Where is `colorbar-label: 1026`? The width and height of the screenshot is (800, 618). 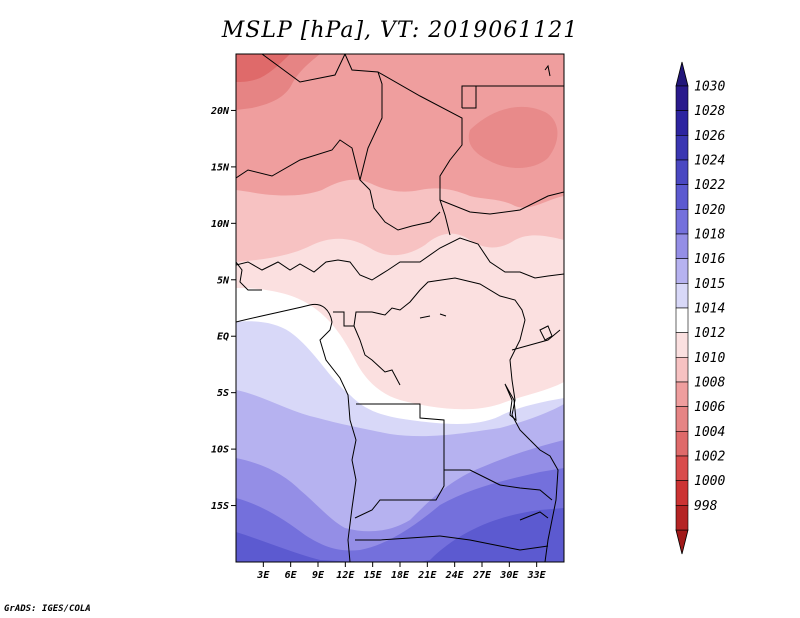 colorbar-label: 1026 is located at coordinates (709, 136).